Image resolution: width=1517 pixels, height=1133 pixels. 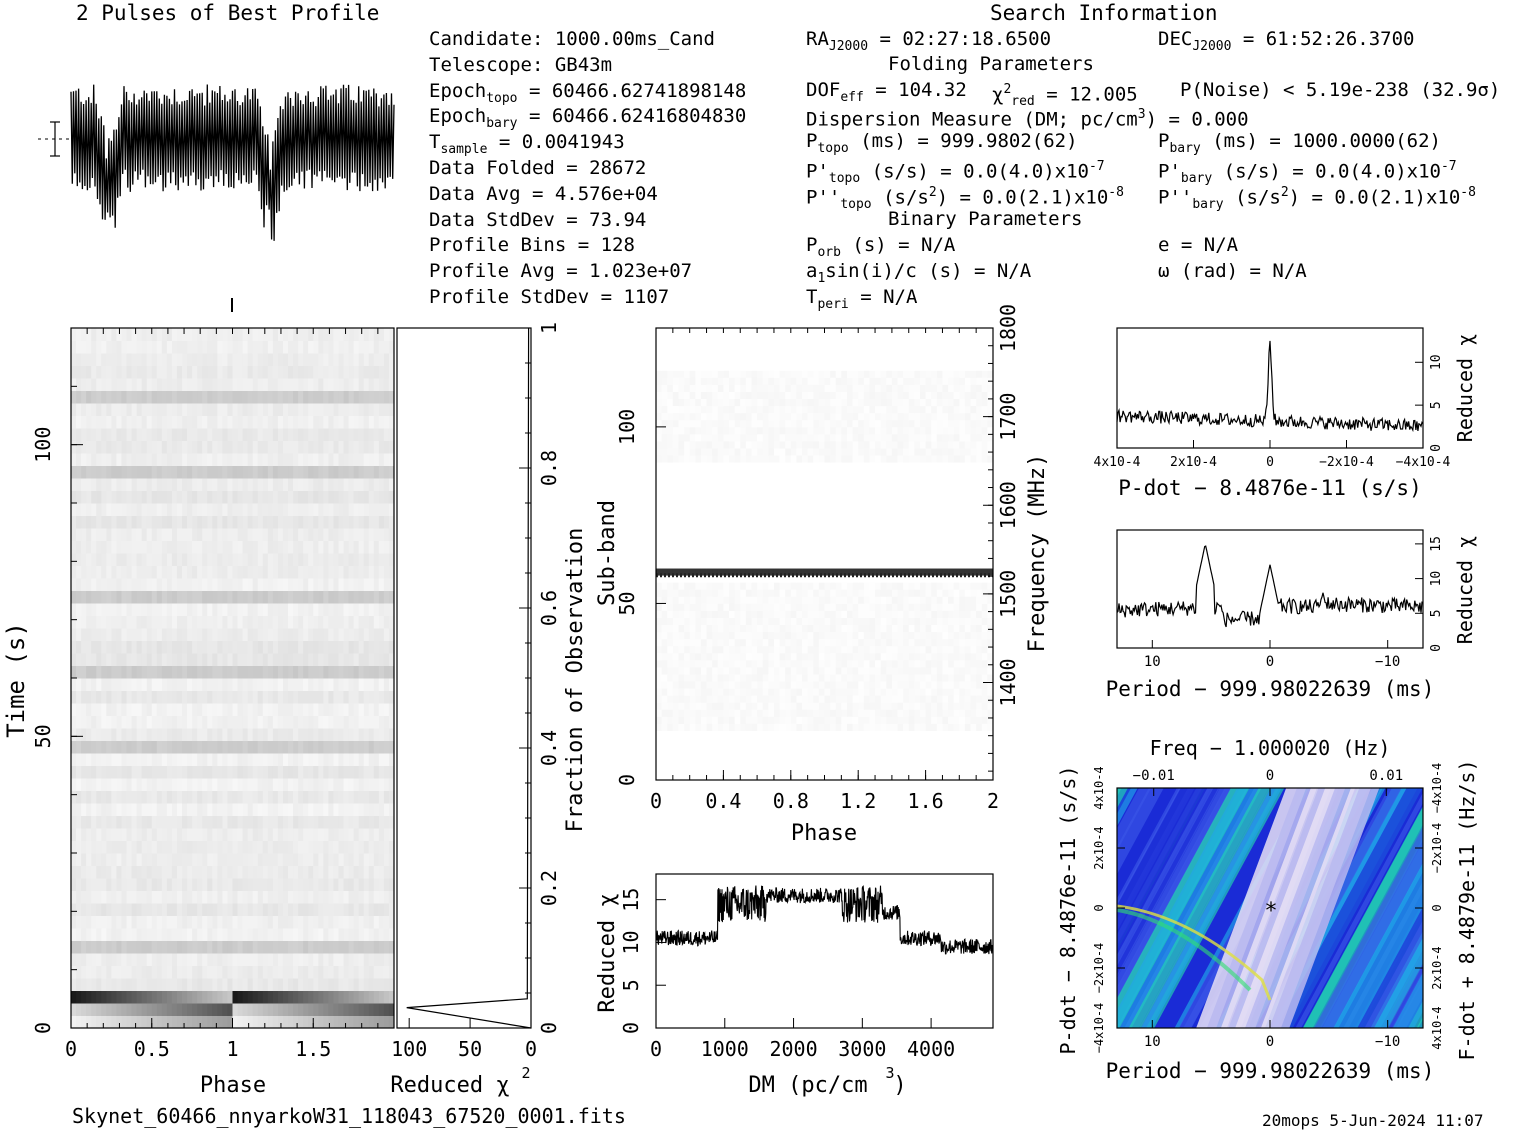 What do you see at coordinates (588, 92) in the screenshot?
I see `info-line: Epochtopo = 60466.62741898148` at bounding box center [588, 92].